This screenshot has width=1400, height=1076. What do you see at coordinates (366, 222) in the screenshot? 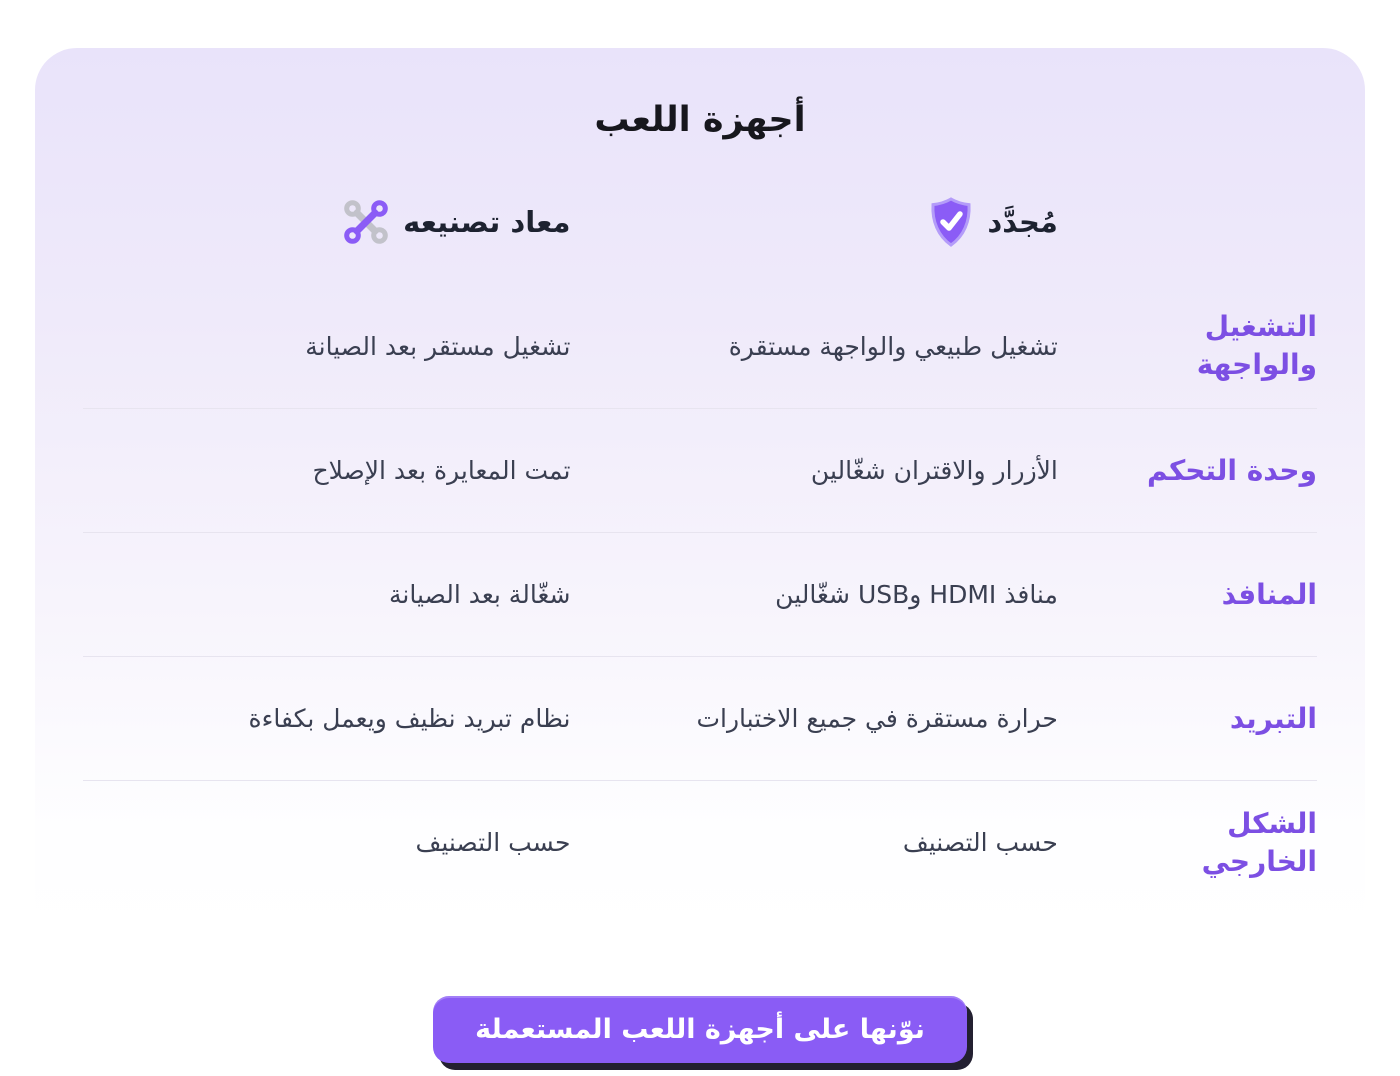
I see `crossed-wrenches-icon` at bounding box center [366, 222].